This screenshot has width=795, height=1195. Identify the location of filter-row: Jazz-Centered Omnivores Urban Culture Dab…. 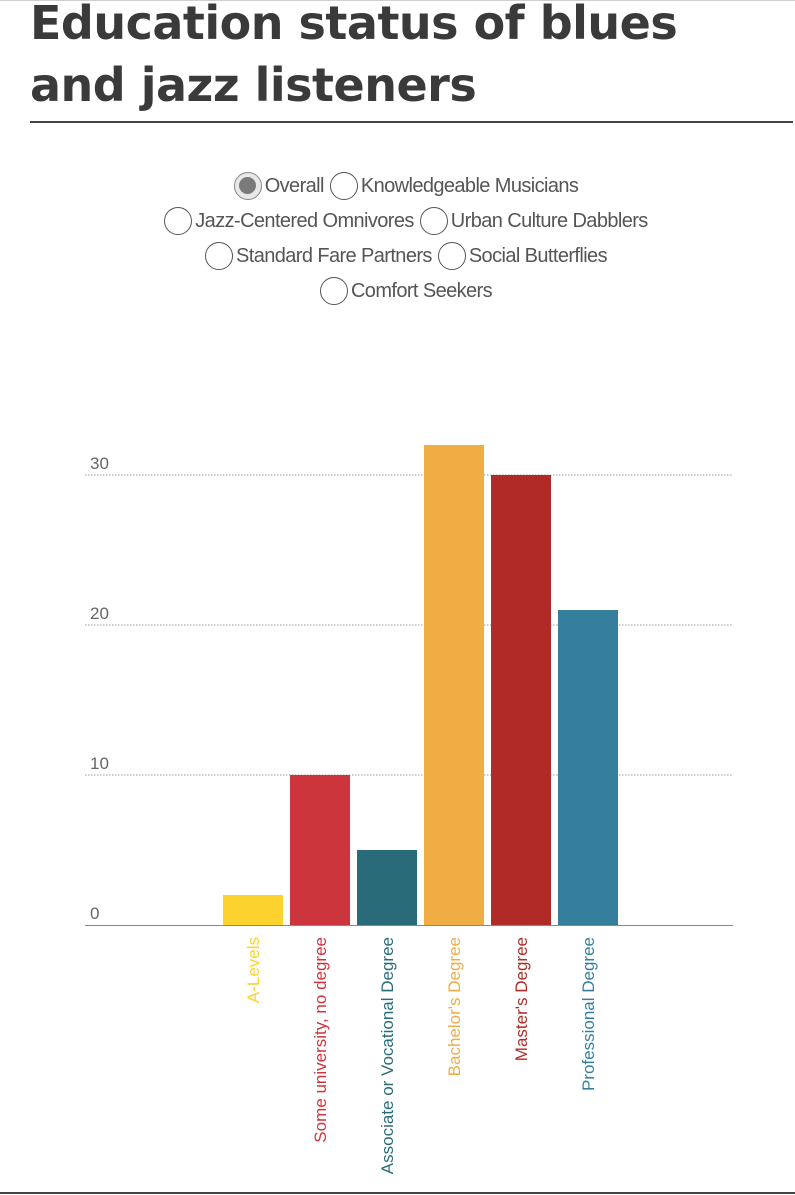
(406, 221).